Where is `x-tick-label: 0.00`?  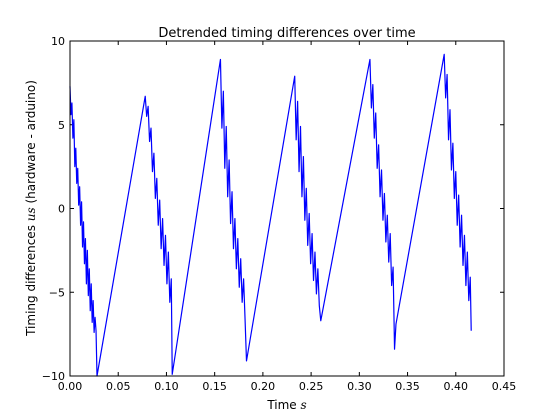 x-tick-label: 0.00 is located at coordinates (70, 386).